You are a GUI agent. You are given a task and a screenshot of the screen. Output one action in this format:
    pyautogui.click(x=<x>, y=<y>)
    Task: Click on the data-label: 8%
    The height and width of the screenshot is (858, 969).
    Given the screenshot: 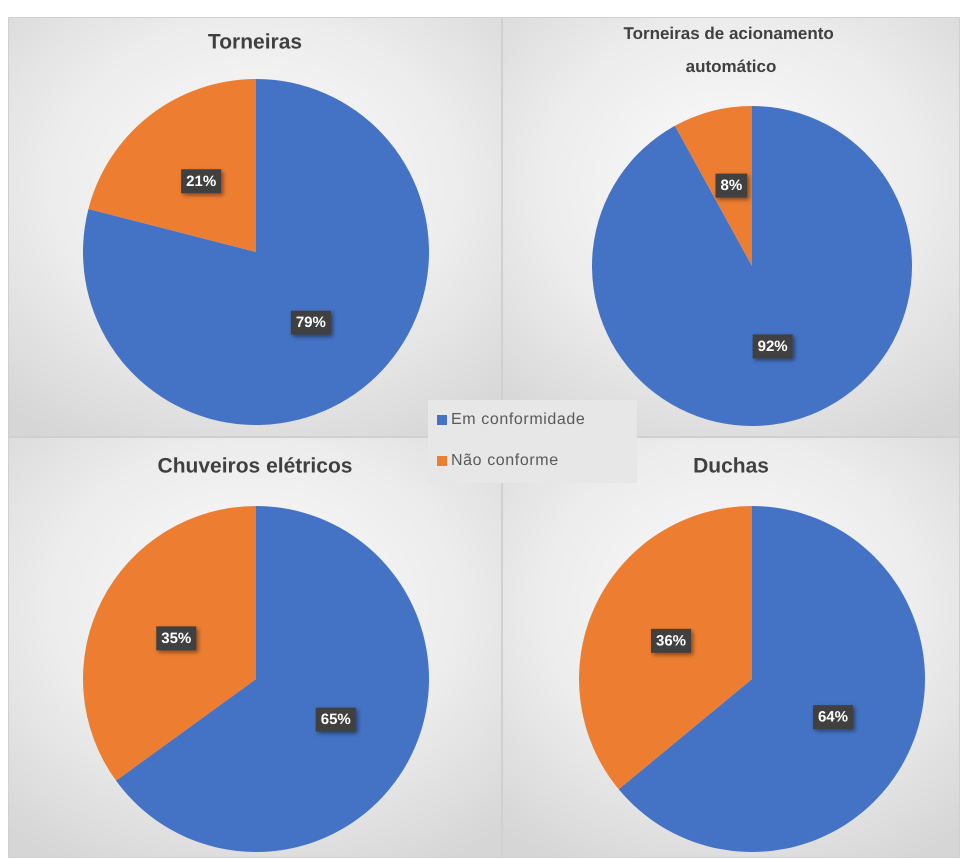 What is the action you would take?
    pyautogui.click(x=731, y=185)
    